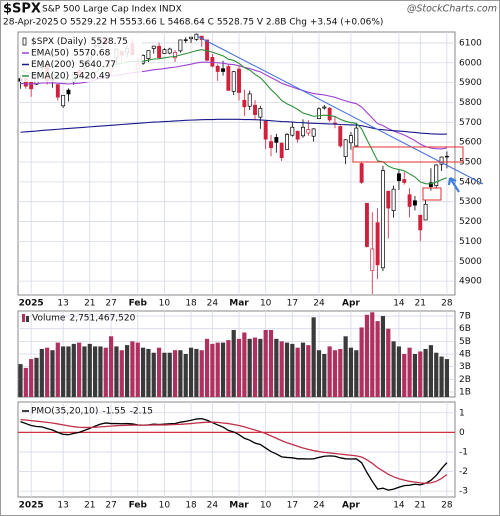  Describe the element at coordinates (462, 413) in the screenshot. I see `y-tick-label: 1` at that location.